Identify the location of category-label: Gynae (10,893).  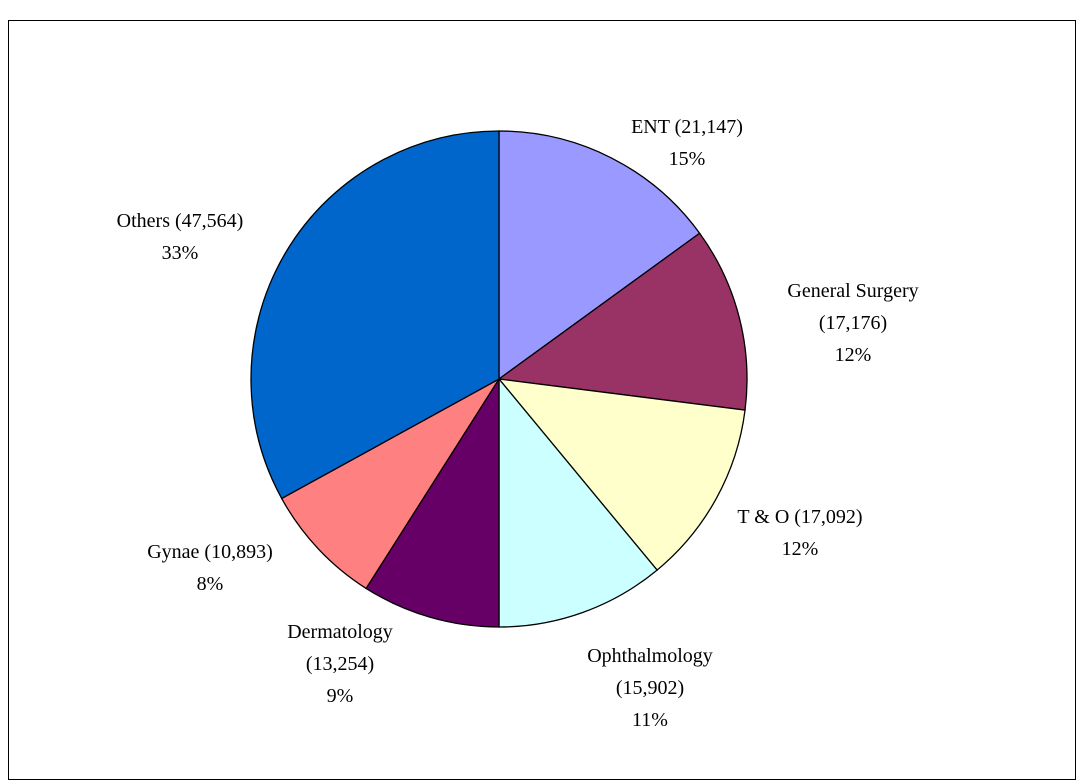
(210, 552).